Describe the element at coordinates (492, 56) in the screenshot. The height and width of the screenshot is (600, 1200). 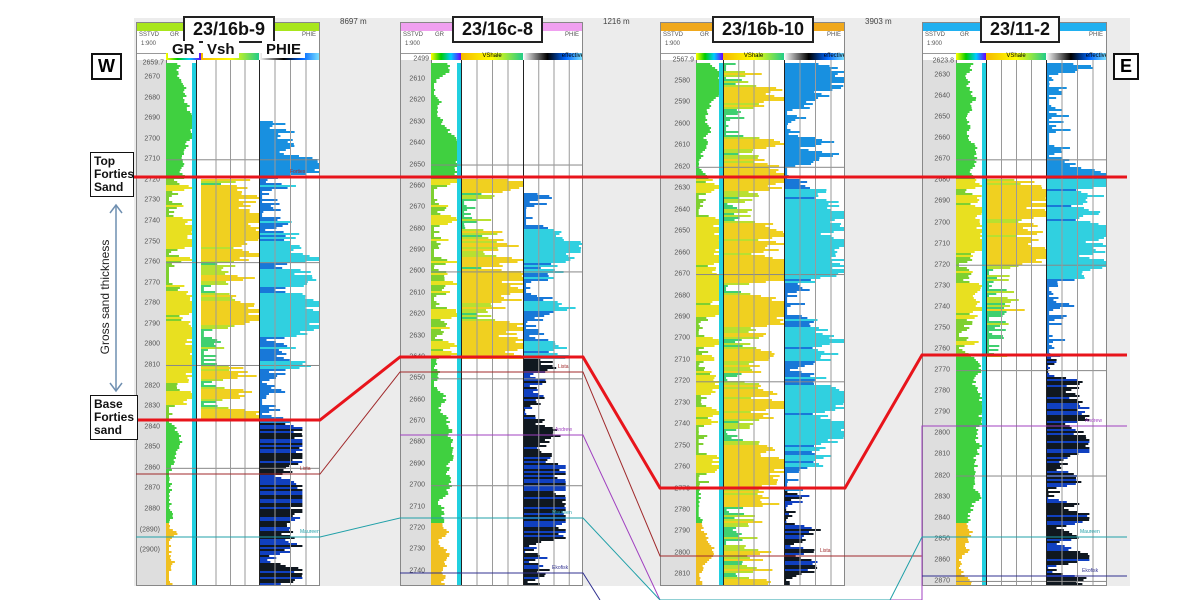
I see `vshale-colorbar: VShale` at that location.